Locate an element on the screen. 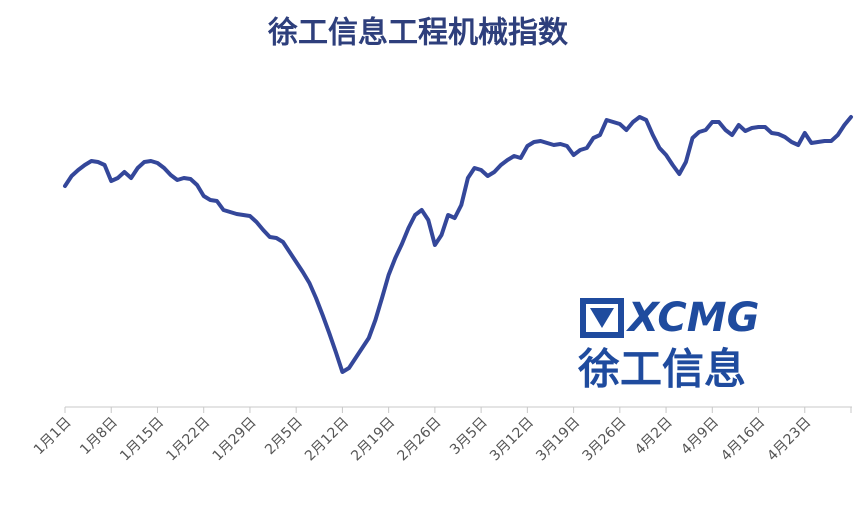 The height and width of the screenshot is (506, 866). x-tick-label: 3月5日 is located at coordinates (469, 436).